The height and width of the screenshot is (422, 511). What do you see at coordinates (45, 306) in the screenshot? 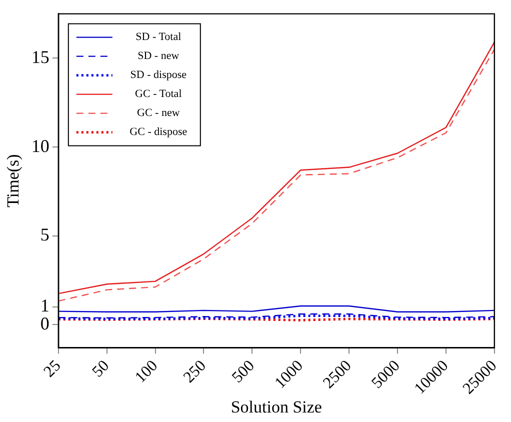
I see `y-tick-label: 1` at bounding box center [45, 306].